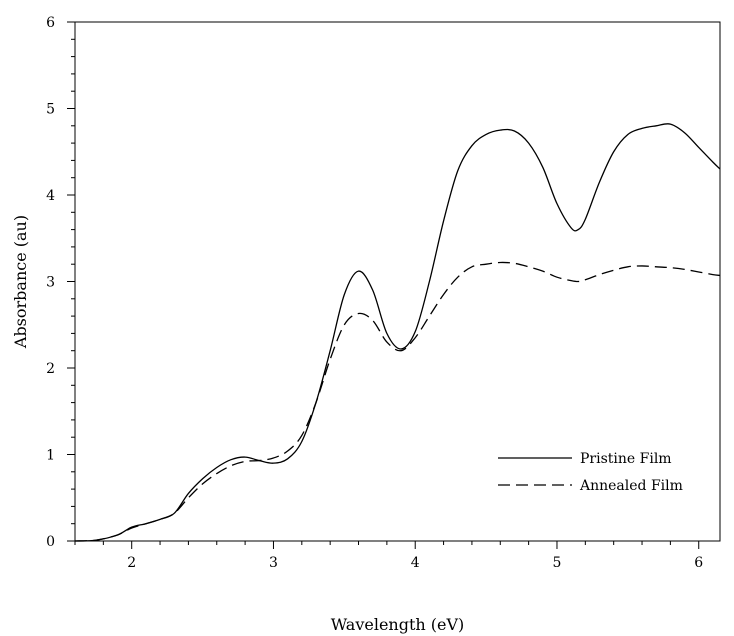  What do you see at coordinates (388, 556) in the screenshot?
I see `x-axis-ticks: 2 3 4 5 6` at bounding box center [388, 556].